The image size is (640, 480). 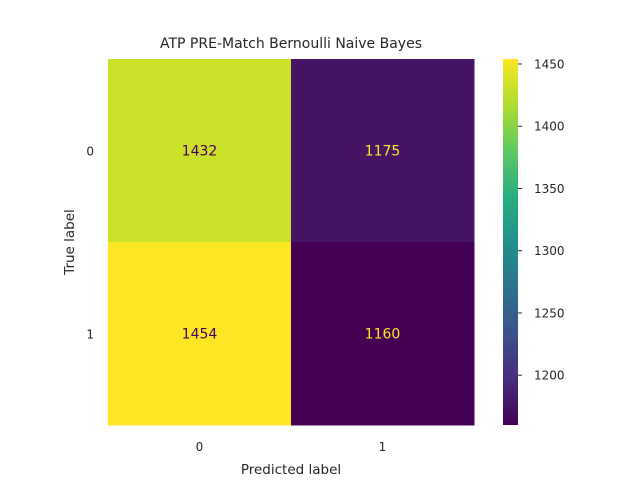 I want to click on colorbar-tick-label-1300: 1300, so click(x=549, y=251).